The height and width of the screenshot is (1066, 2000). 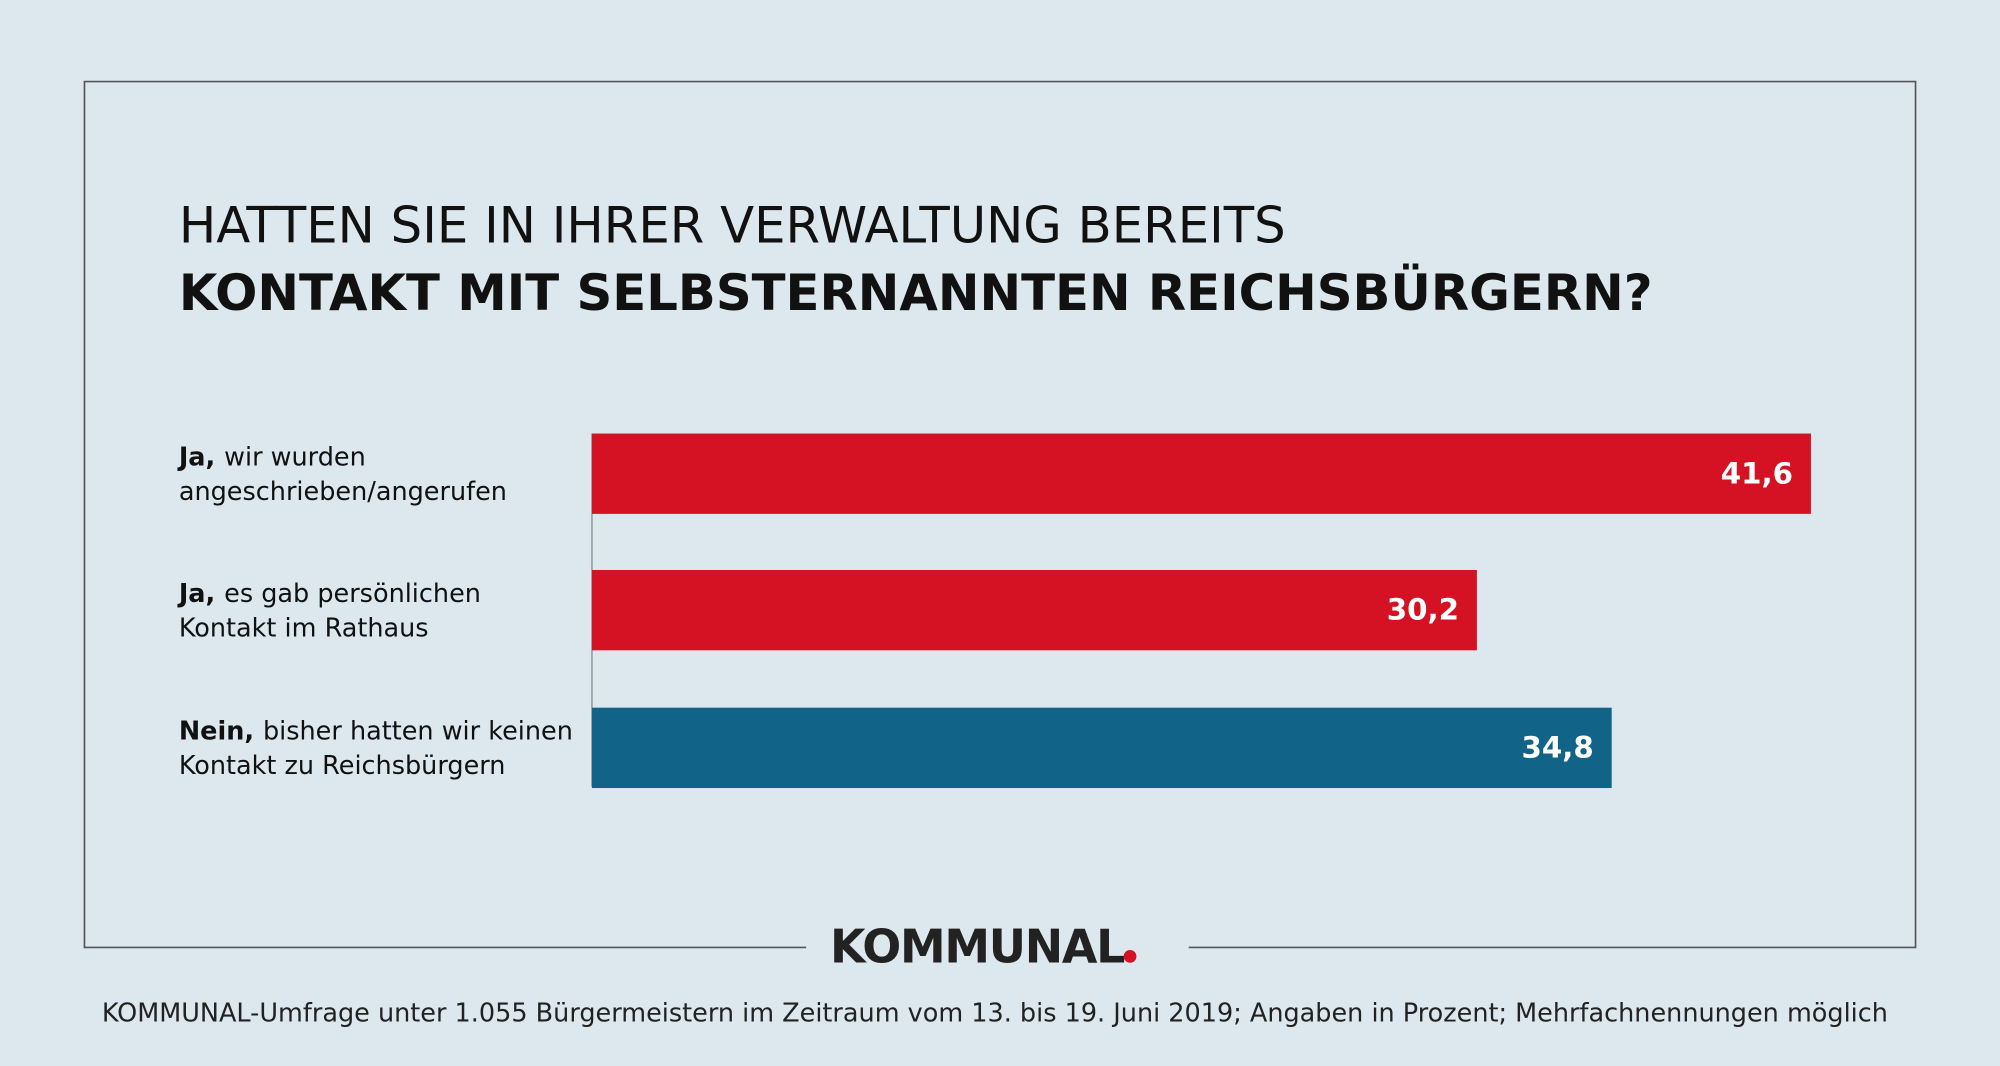 What do you see at coordinates (295, 457) in the screenshot?
I see `category-text: wir wurden` at bounding box center [295, 457].